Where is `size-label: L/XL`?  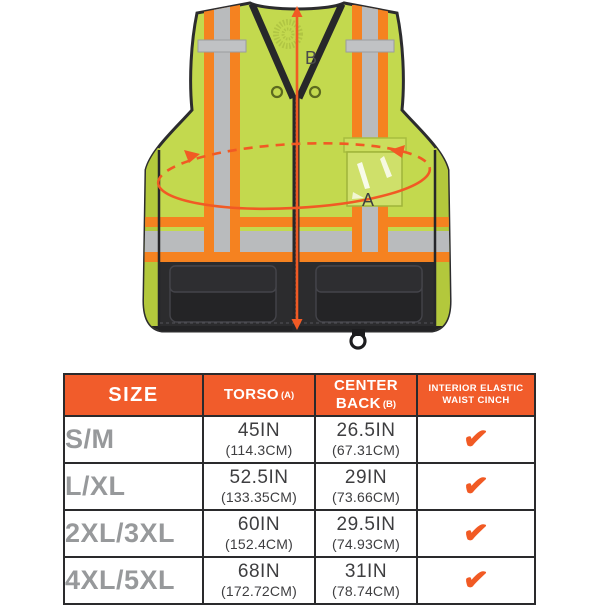 size-label: L/XL is located at coordinates (133, 486).